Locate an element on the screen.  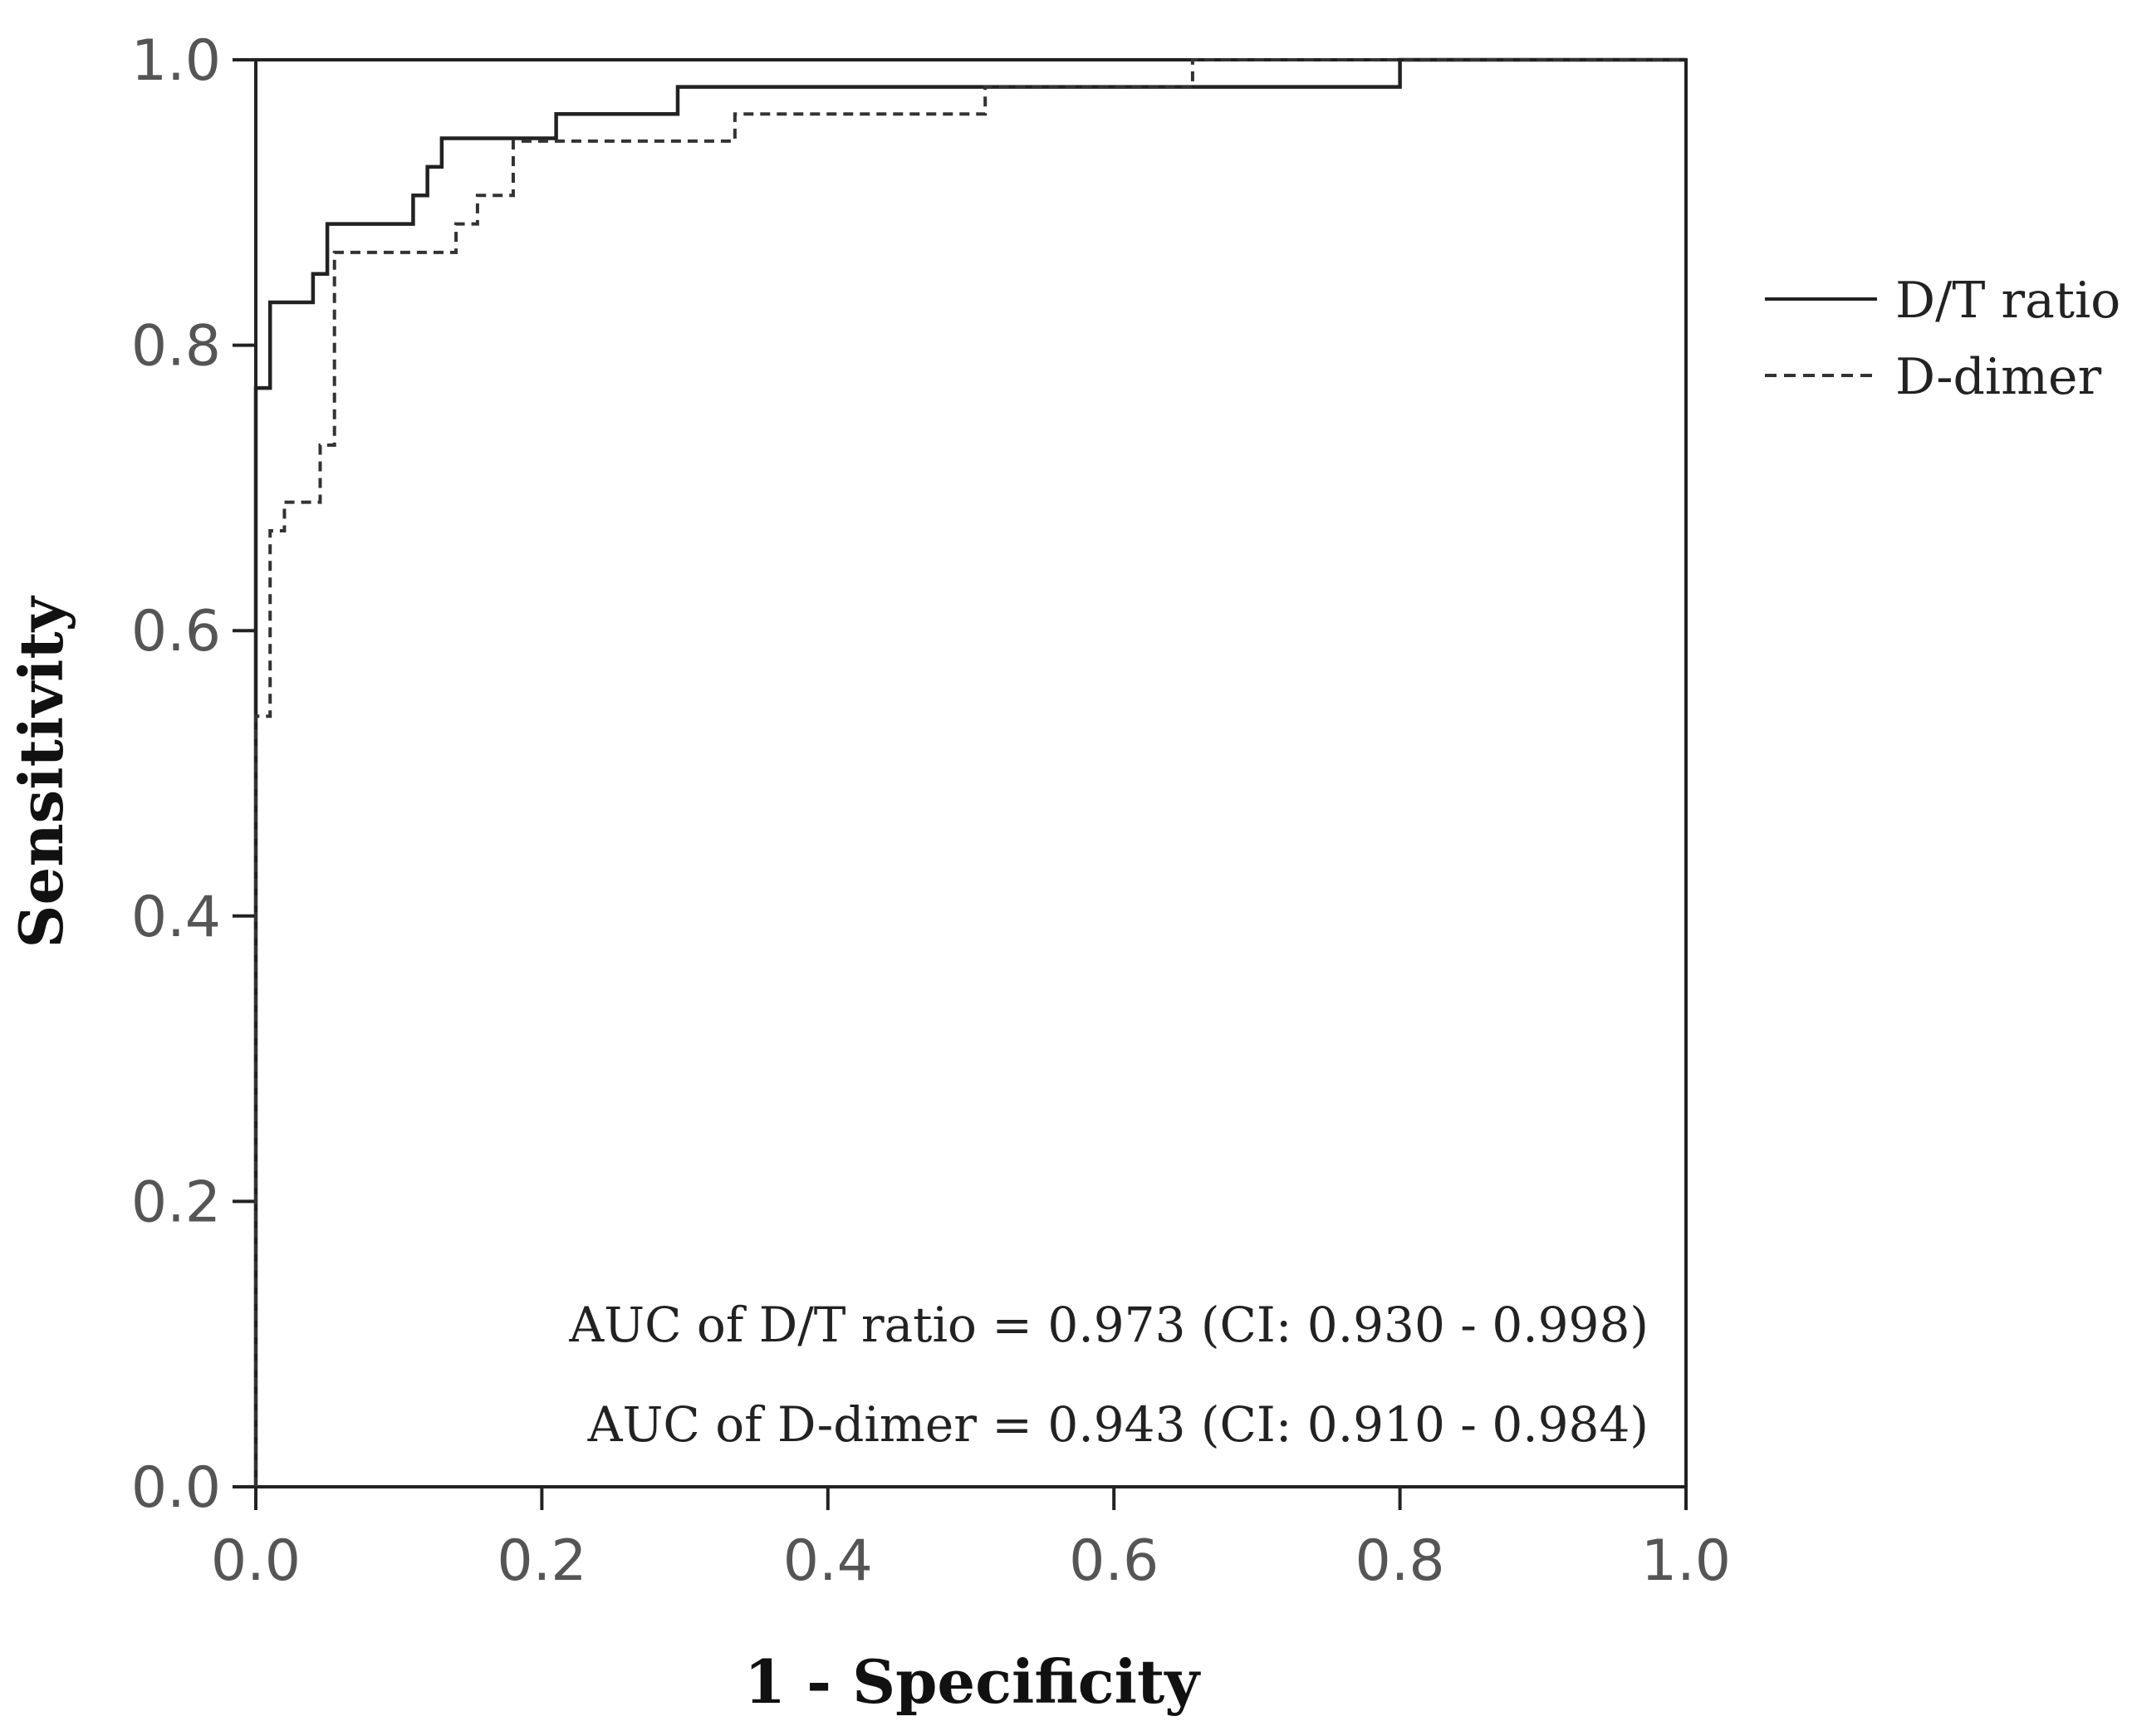
y-tick-label: 0.6 is located at coordinates (176, 631).